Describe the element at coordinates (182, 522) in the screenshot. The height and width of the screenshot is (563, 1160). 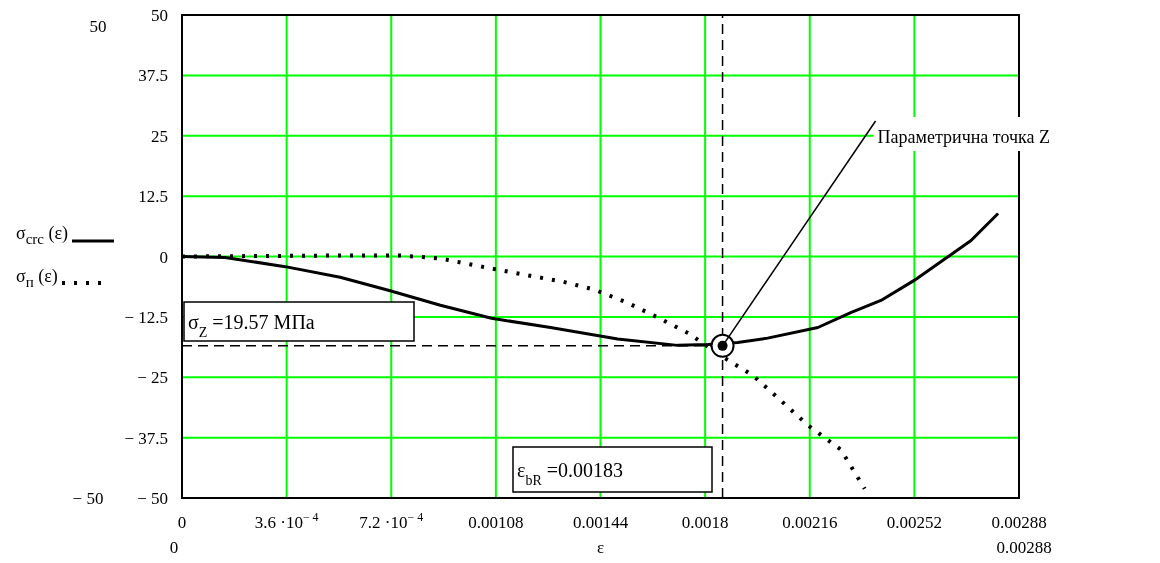
I see `x-tick-label: 0` at that location.